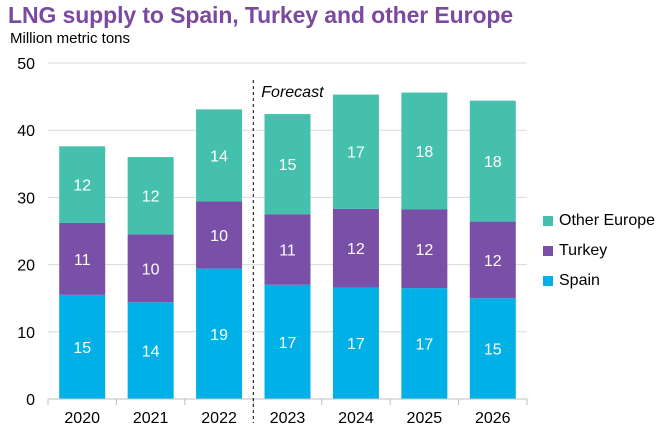 The height and width of the screenshot is (428, 669). What do you see at coordinates (219, 418) in the screenshot?
I see `x-tick-label: 2022` at bounding box center [219, 418].